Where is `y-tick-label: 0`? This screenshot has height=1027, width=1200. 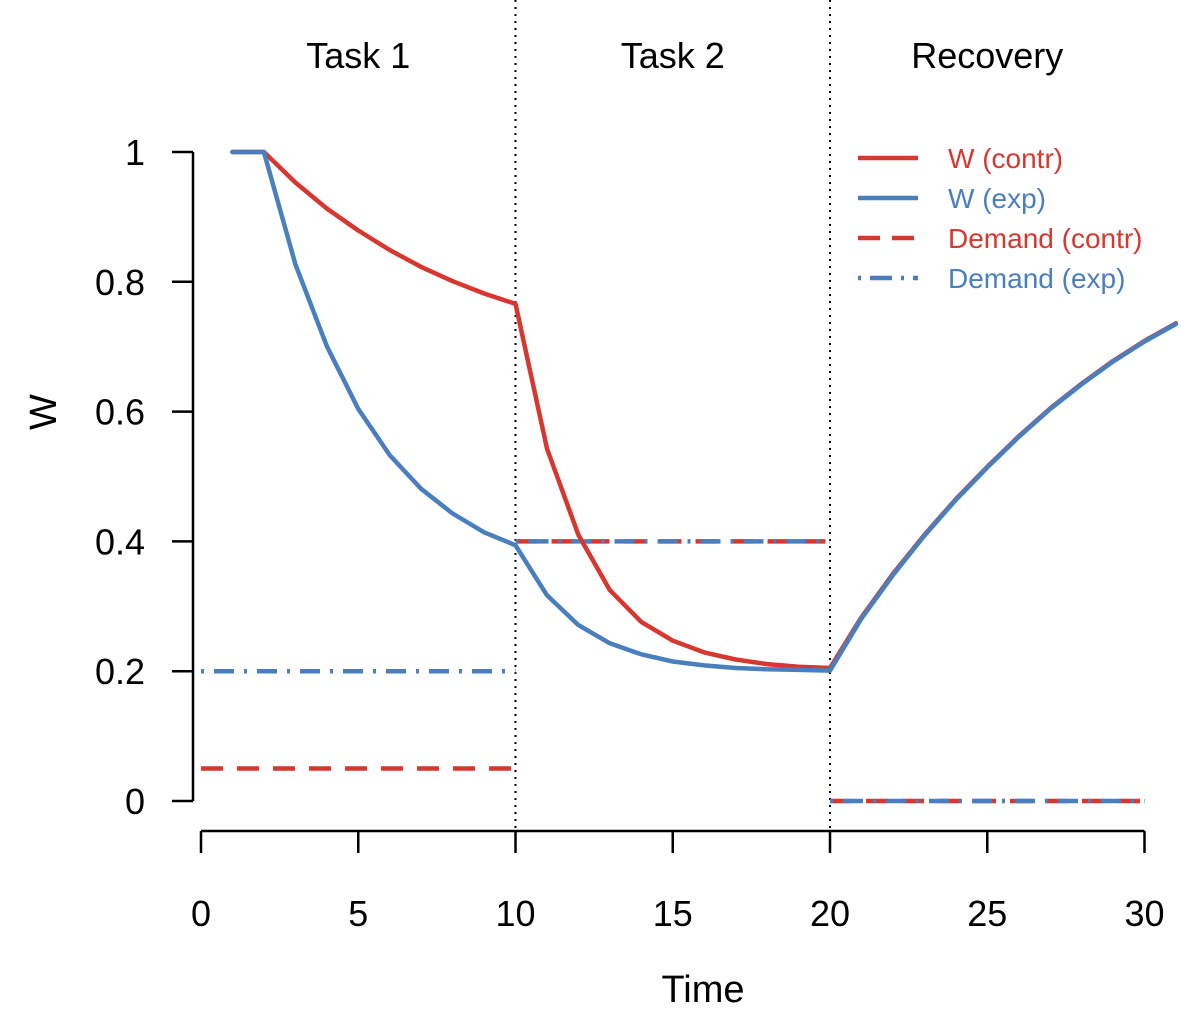 y-tick-label: 0 is located at coordinates (135, 801).